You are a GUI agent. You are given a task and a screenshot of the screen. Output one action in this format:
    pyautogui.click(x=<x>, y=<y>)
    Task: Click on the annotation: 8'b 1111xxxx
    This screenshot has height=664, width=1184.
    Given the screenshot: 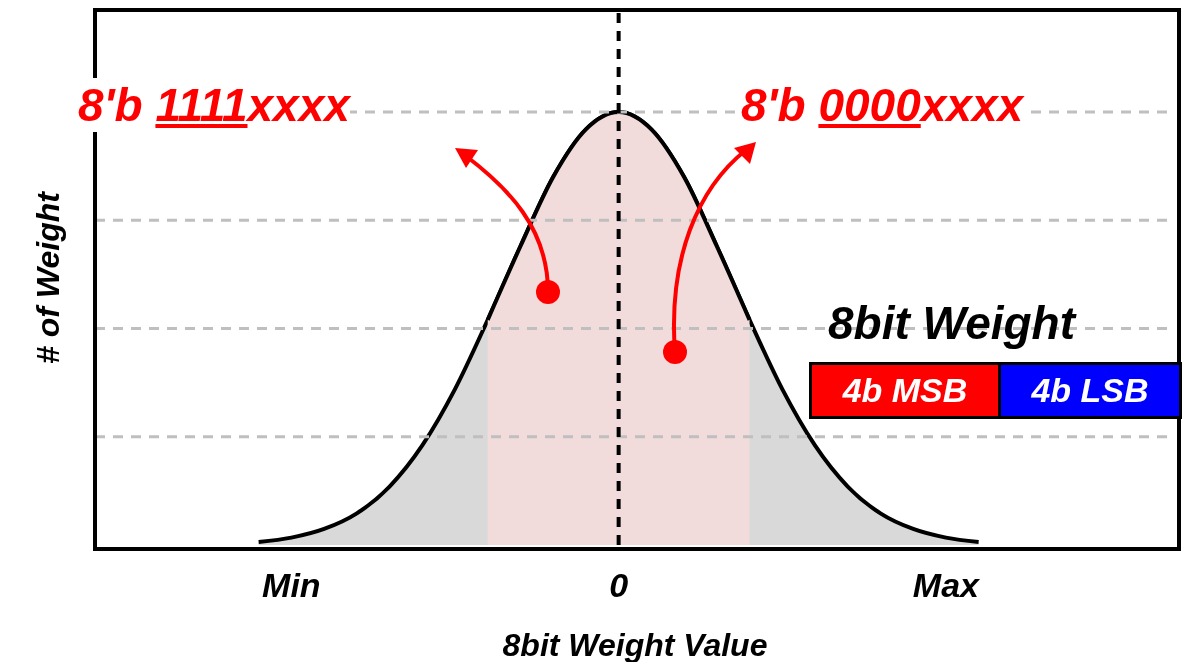 What is the action you would take?
    pyautogui.click(x=214, y=105)
    